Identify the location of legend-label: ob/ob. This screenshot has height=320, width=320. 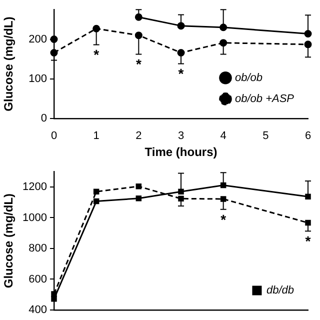
(248, 78).